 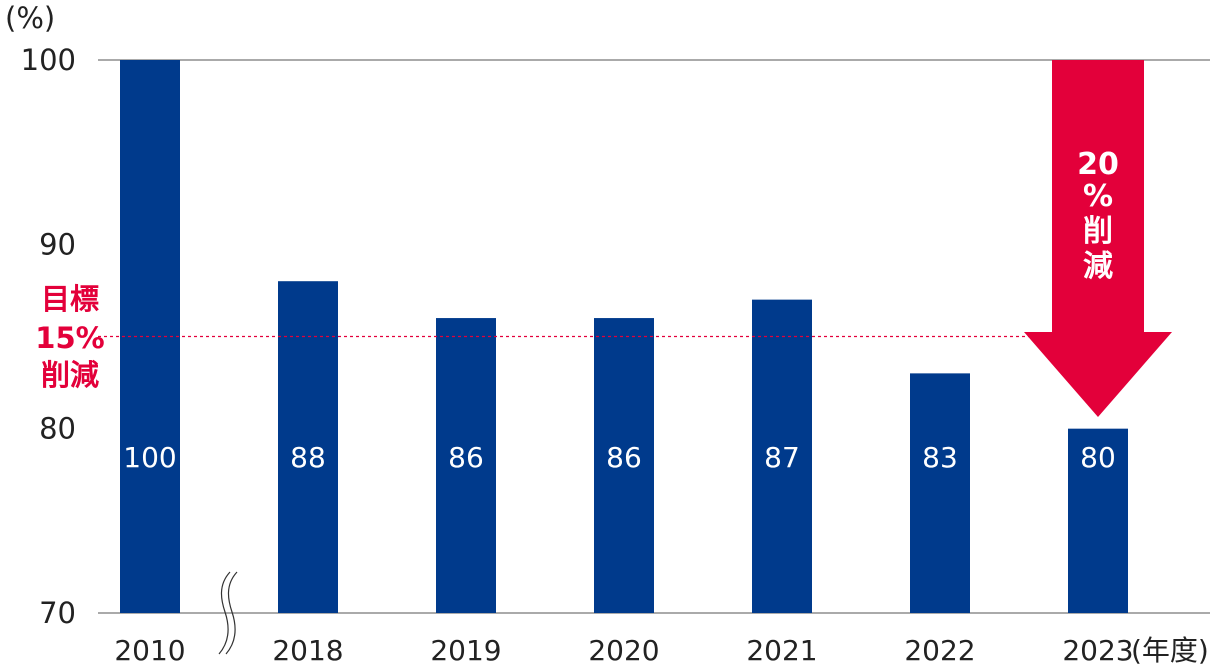 What do you see at coordinates (149, 457) in the screenshot?
I see `bar-value-label: 100` at bounding box center [149, 457].